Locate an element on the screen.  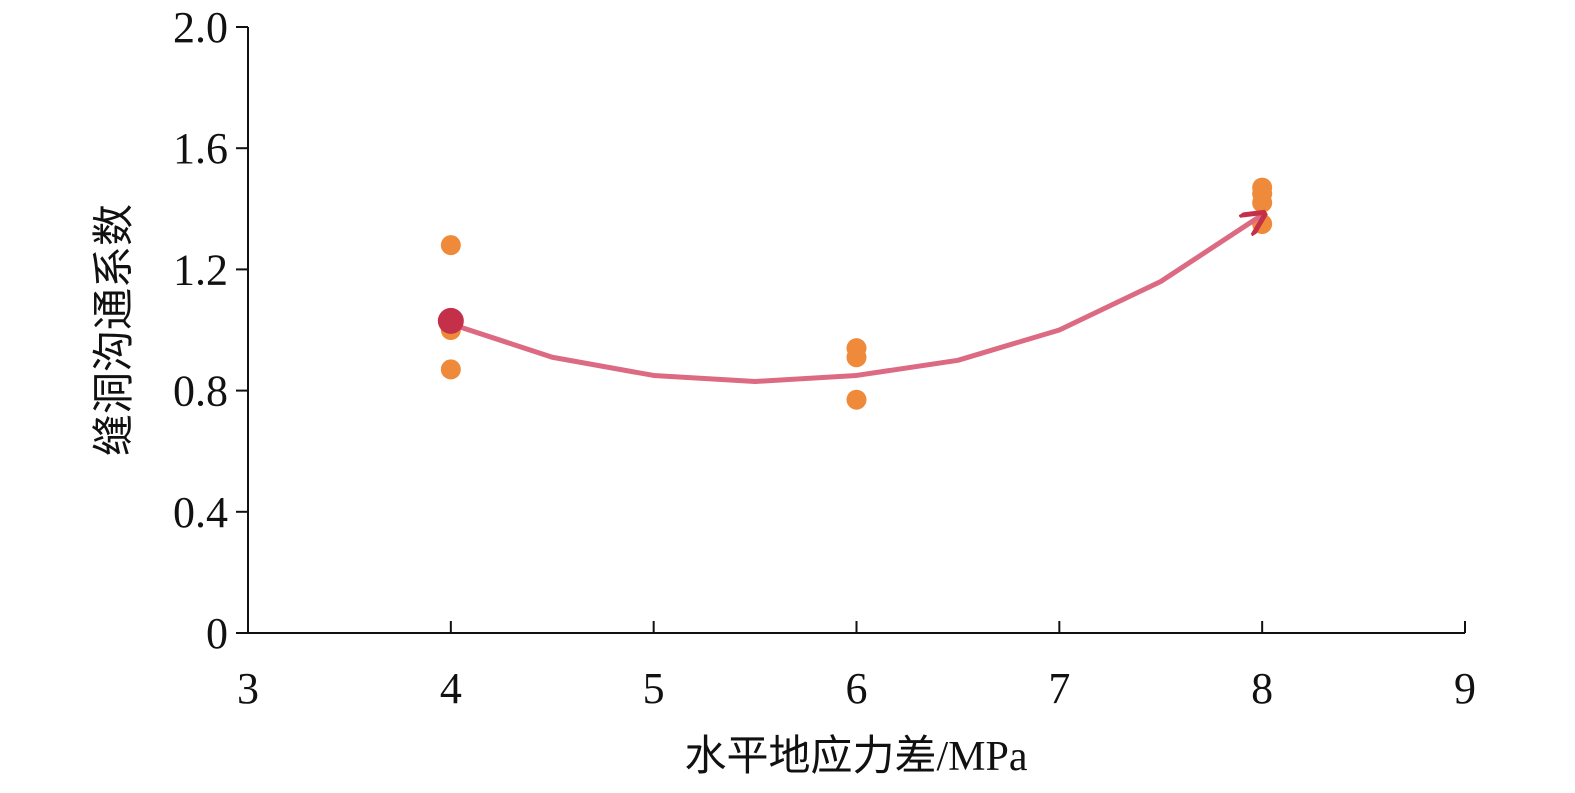
x-tick-label: 4 is located at coordinates (451, 688).